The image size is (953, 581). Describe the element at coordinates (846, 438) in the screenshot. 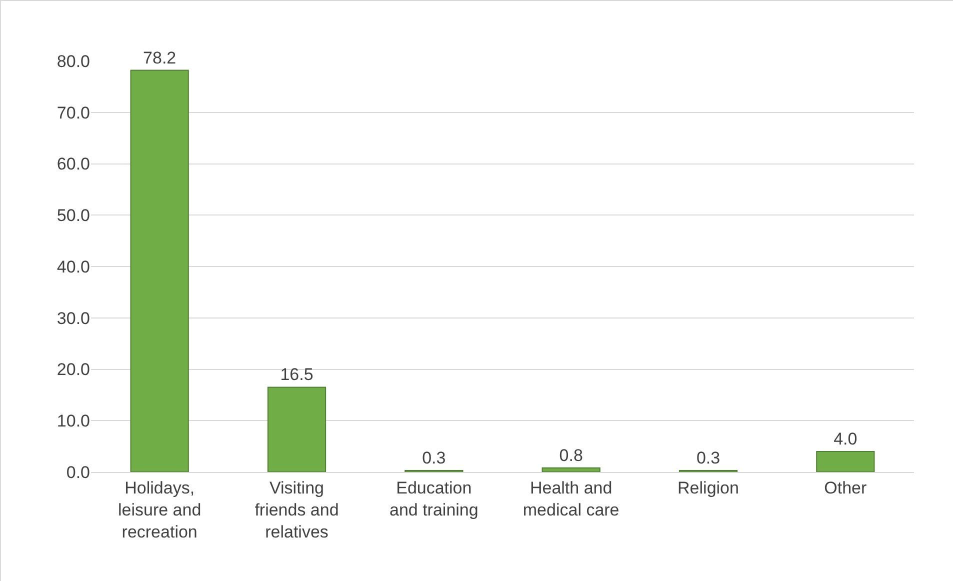

I see `data-label: 4.0` at that location.